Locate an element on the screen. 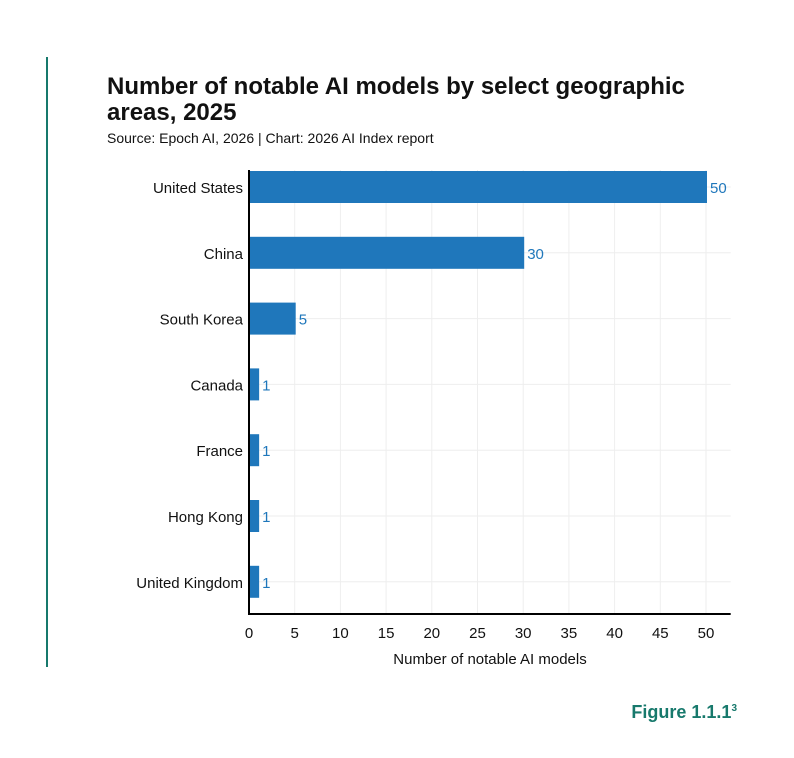 This screenshot has height=758, width=794. x-axis-title: Number of notable AI models is located at coordinates (489, 659).